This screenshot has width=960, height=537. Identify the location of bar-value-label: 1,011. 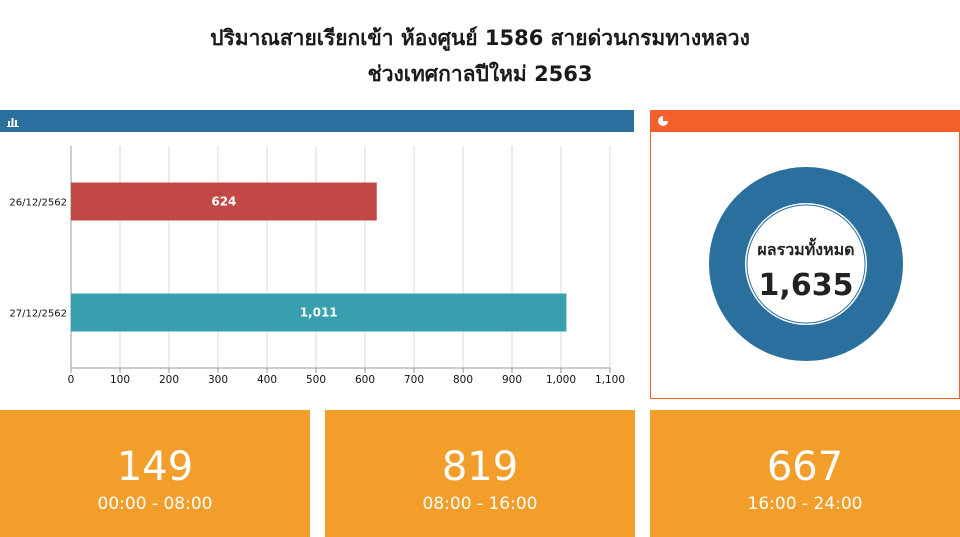
(319, 313).